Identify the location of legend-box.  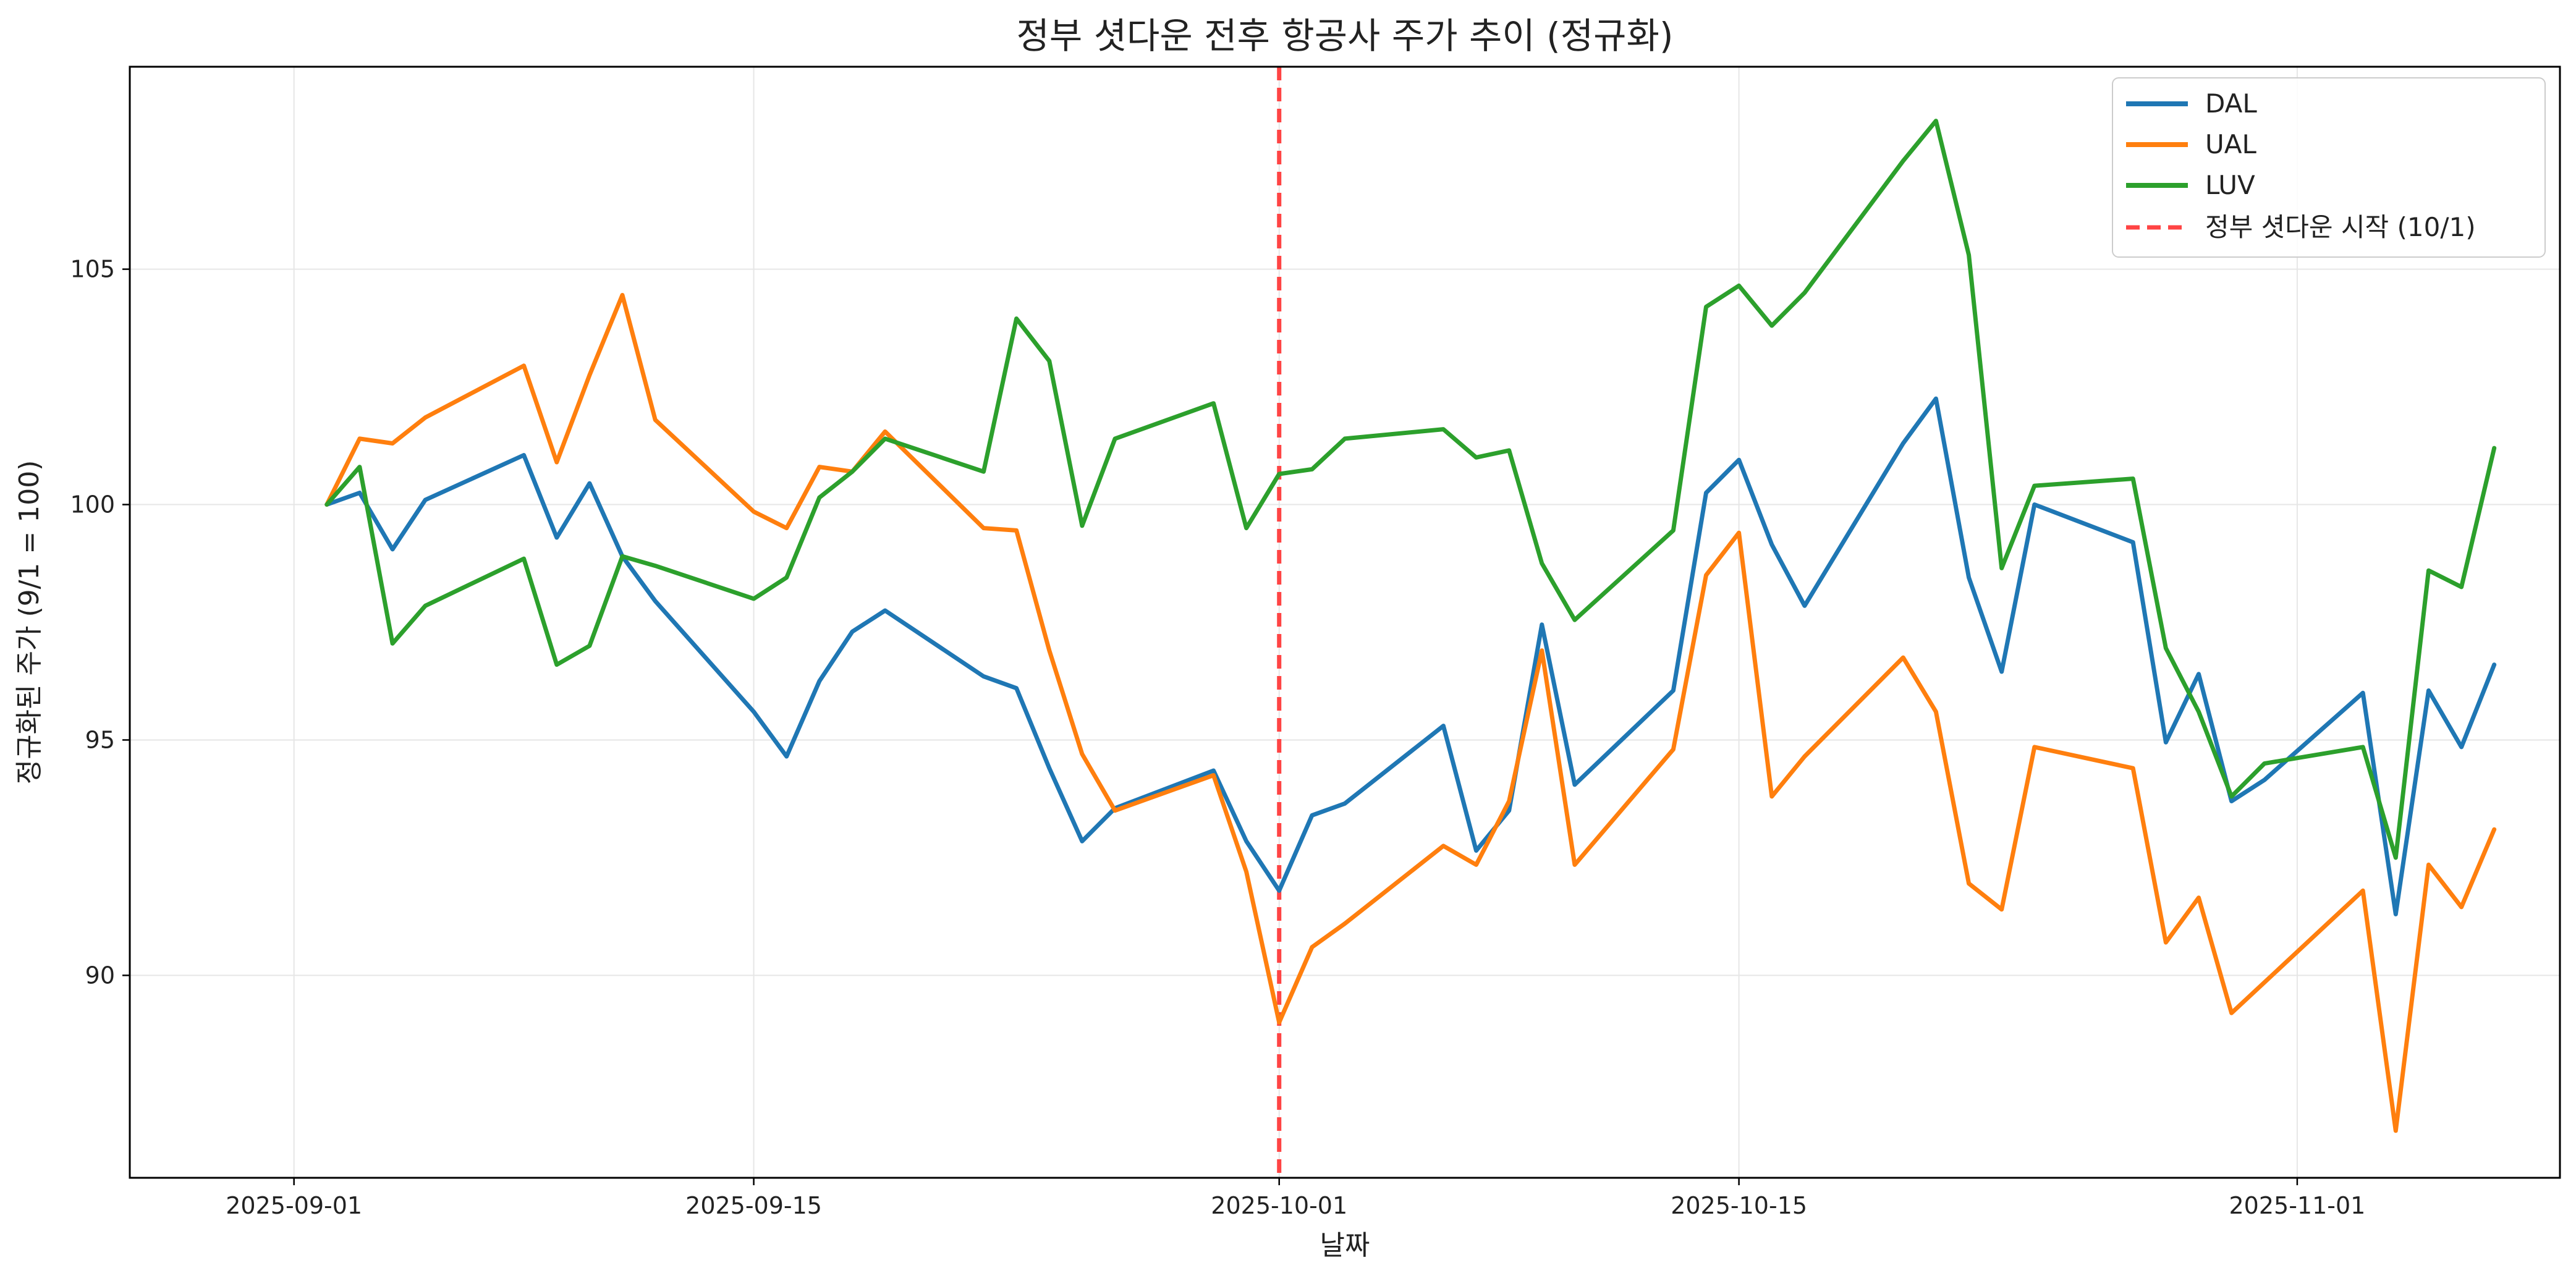
(2329, 167).